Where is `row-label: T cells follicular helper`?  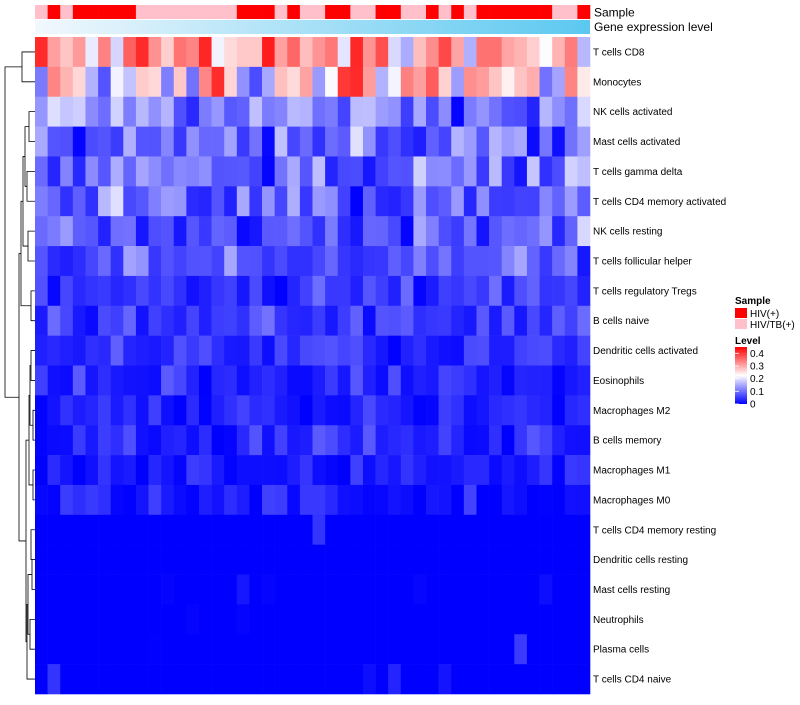 row-label: T cells follicular helper is located at coordinates (642, 261).